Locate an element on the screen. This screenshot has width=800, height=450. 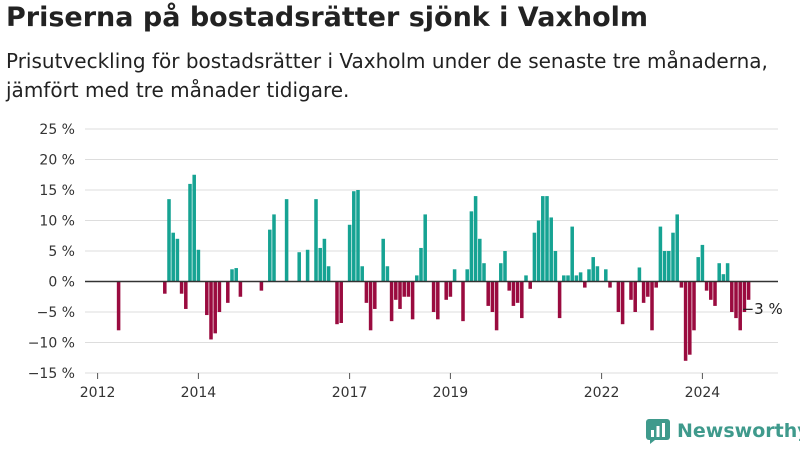
y-tick-label: 10 % is located at coordinates (57, 222).